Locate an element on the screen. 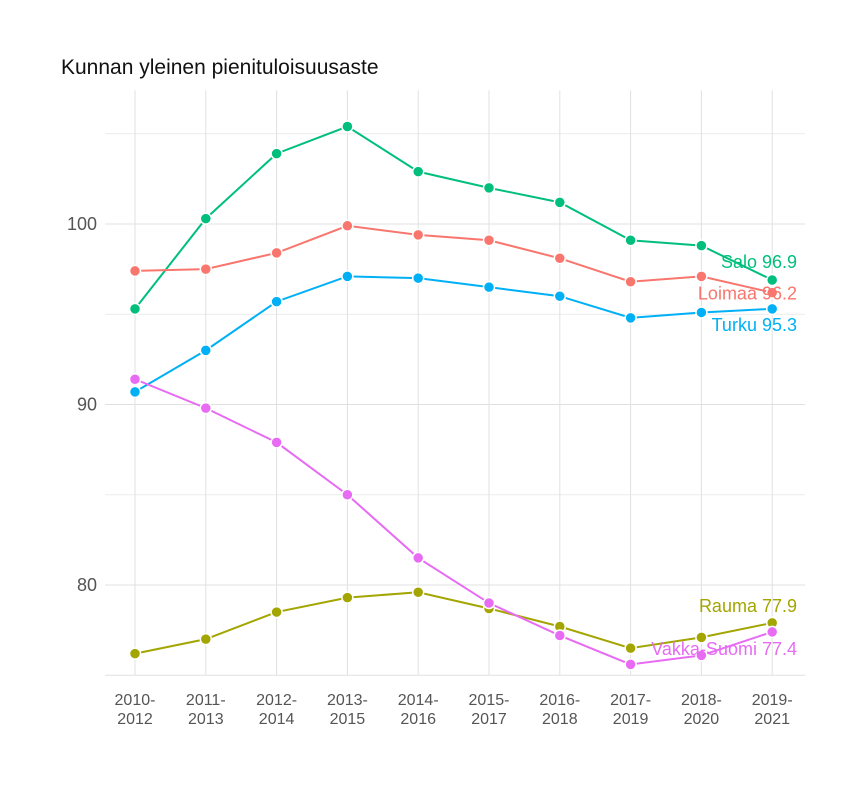 The width and height of the screenshot is (864, 792). series-end-label: Rauma 77.9 is located at coordinates (748, 606).